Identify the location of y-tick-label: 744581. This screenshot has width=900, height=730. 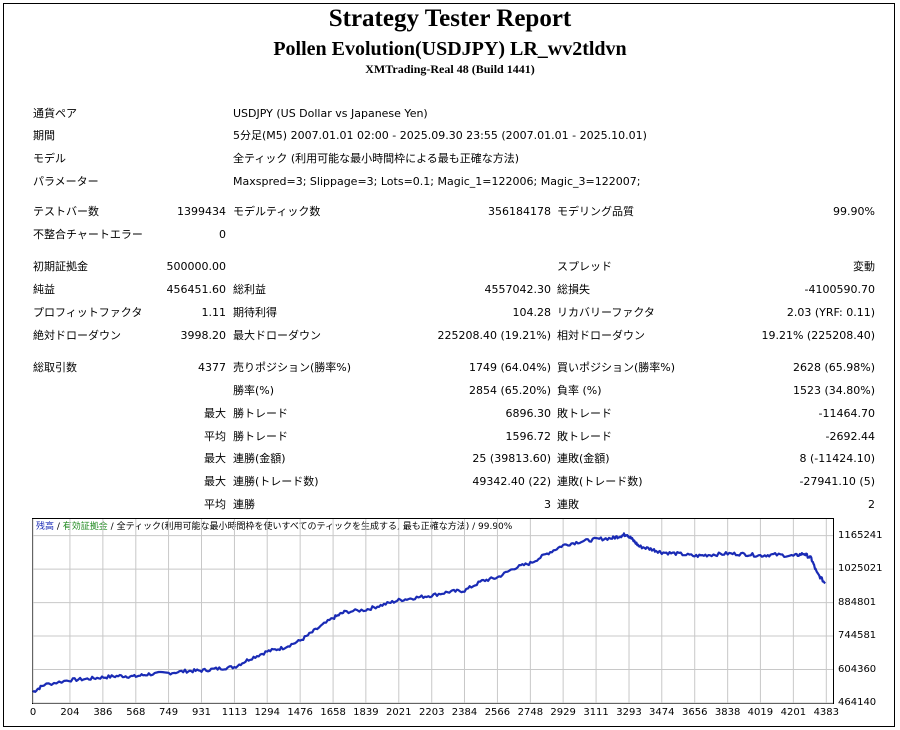
(857, 636).